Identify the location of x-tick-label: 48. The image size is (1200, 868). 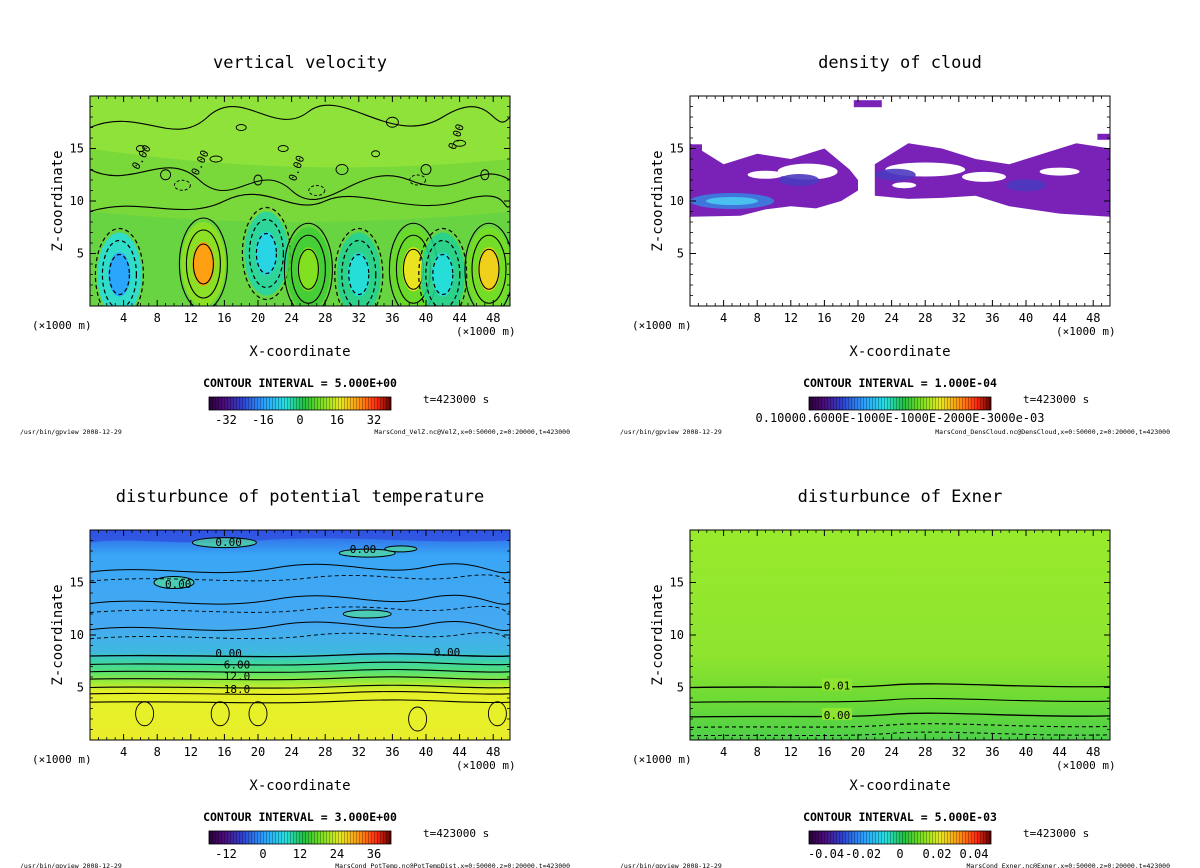
(1093, 752).